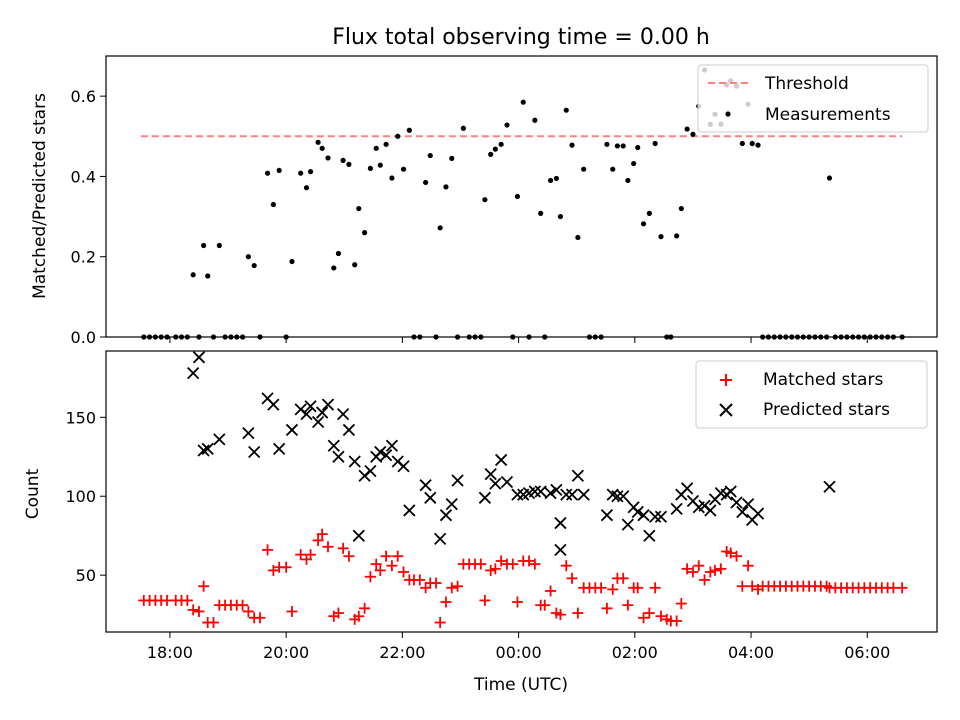 Image resolution: width=960 pixels, height=720 pixels. What do you see at coordinates (83, 96) in the screenshot?
I see `top-y-tick-label: 0.6` at bounding box center [83, 96].